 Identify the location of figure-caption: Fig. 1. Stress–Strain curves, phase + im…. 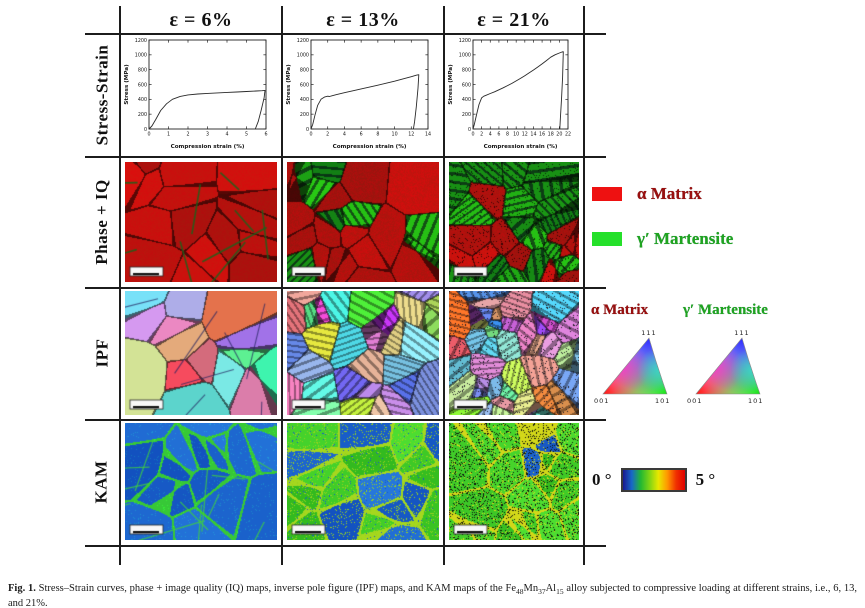
(432, 595).